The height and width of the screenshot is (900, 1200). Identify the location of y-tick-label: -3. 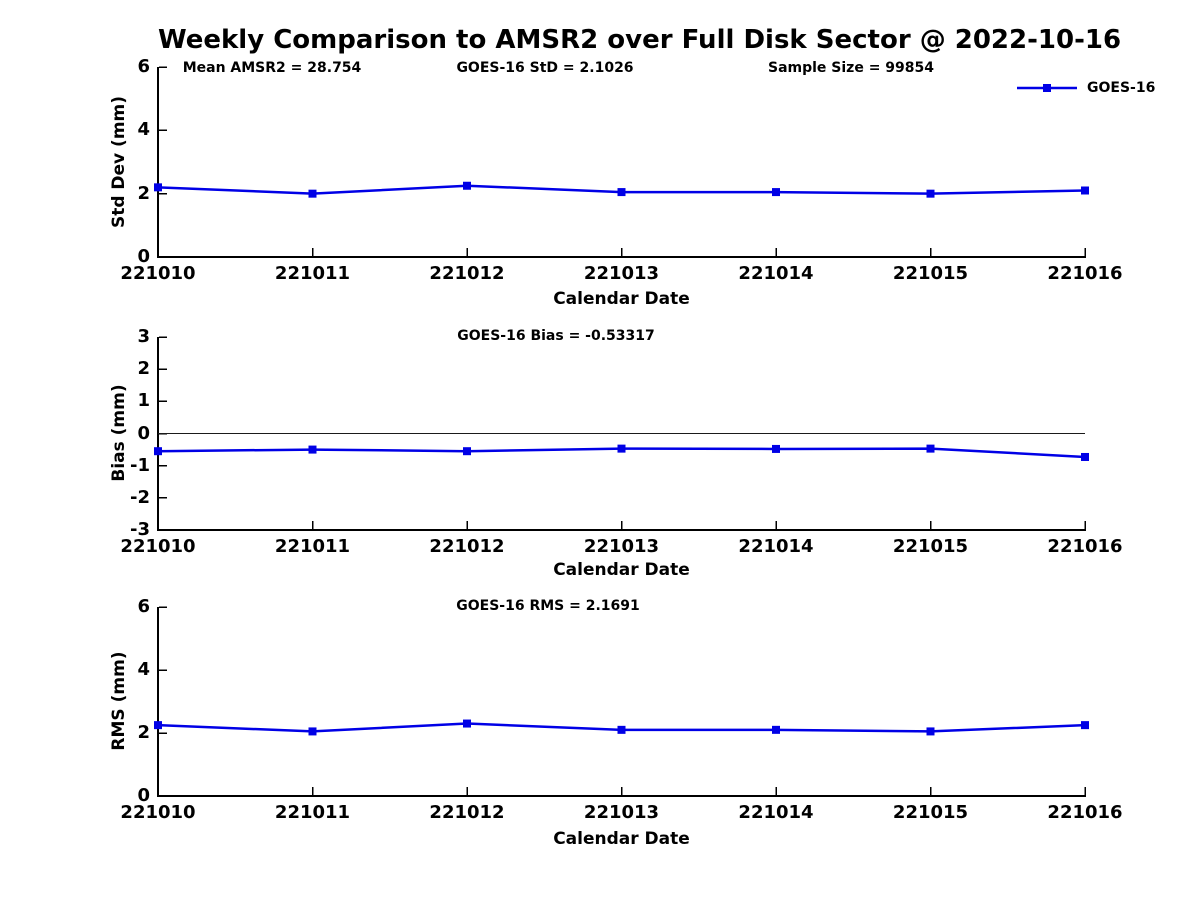
(140, 529).